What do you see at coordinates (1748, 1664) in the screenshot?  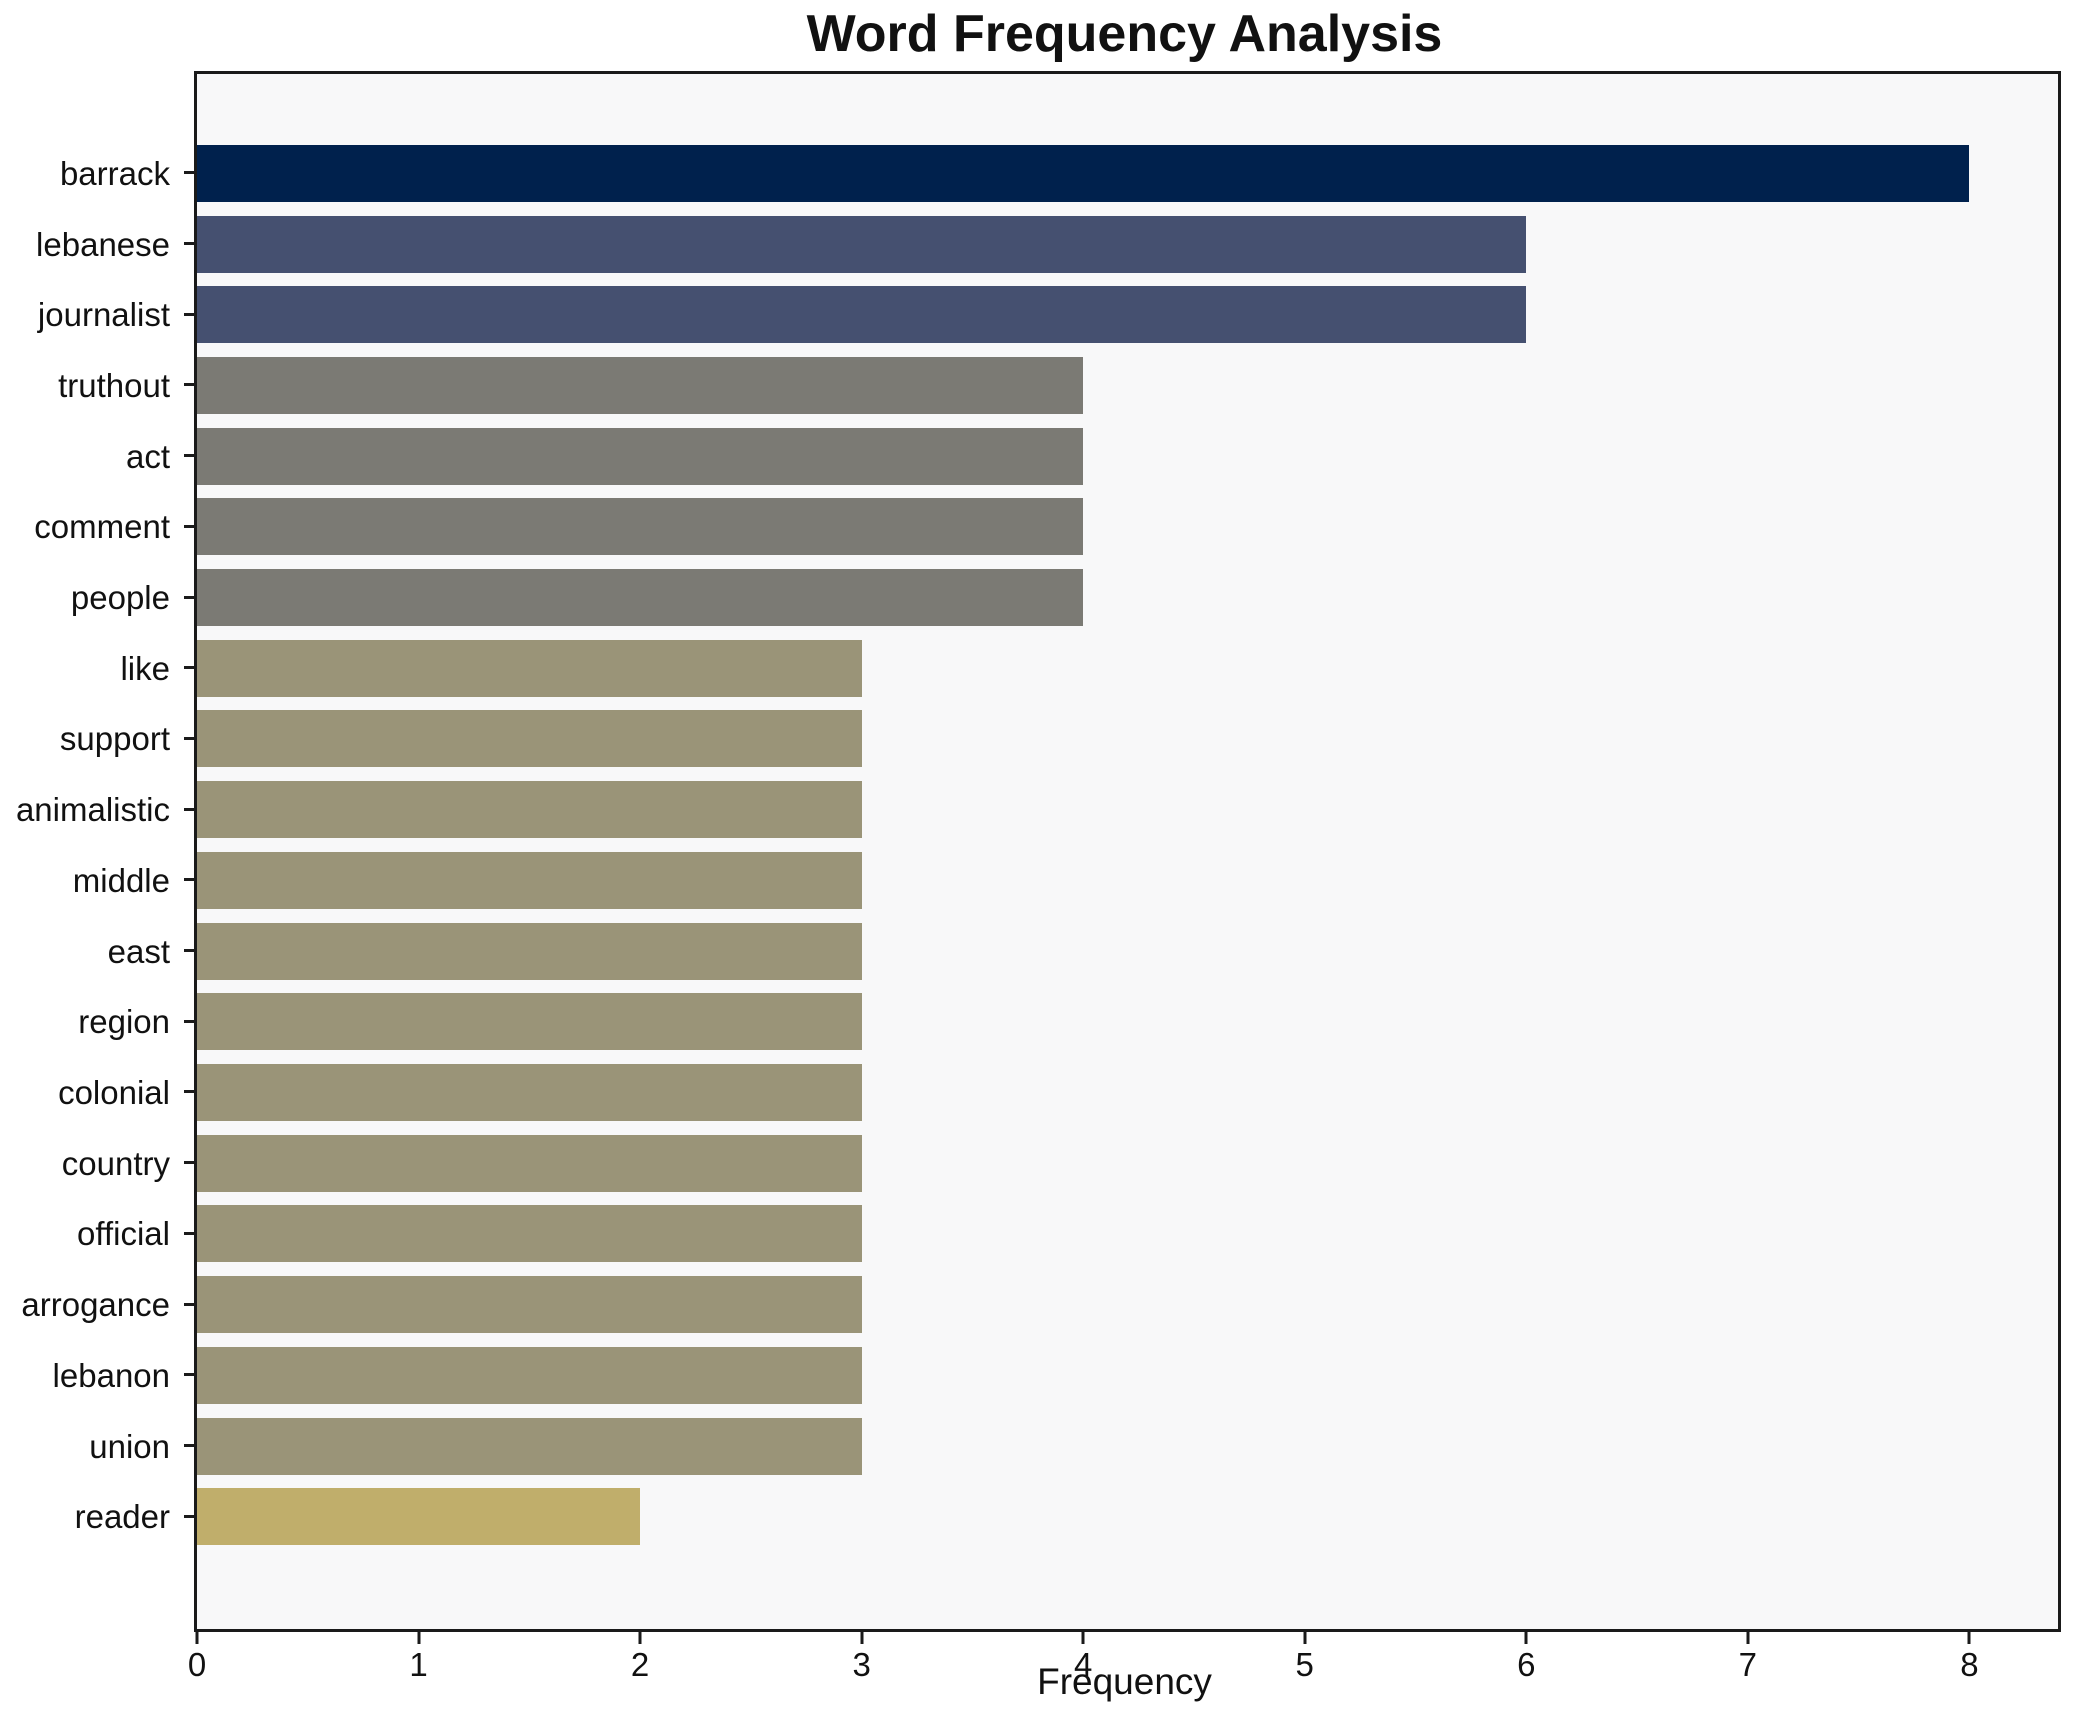 I see `x-tick-label-7: 7` at bounding box center [1748, 1664].